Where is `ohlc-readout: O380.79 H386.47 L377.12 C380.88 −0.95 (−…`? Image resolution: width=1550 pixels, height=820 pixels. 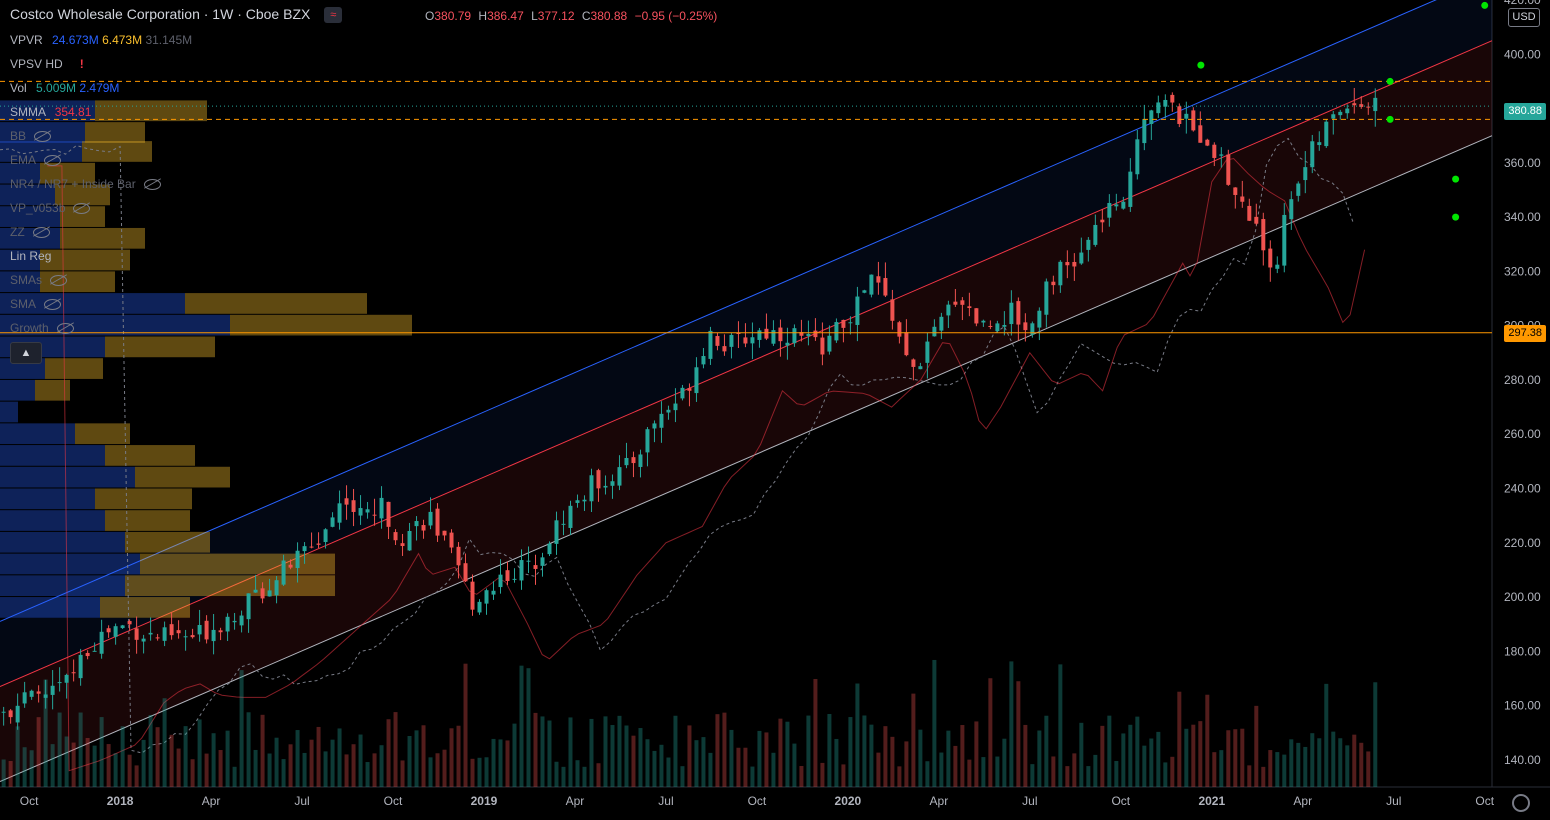 ohlc-readout: O380.79 H386.47 L377.12 C380.88 −0.95 (−… is located at coordinates (573, 16).